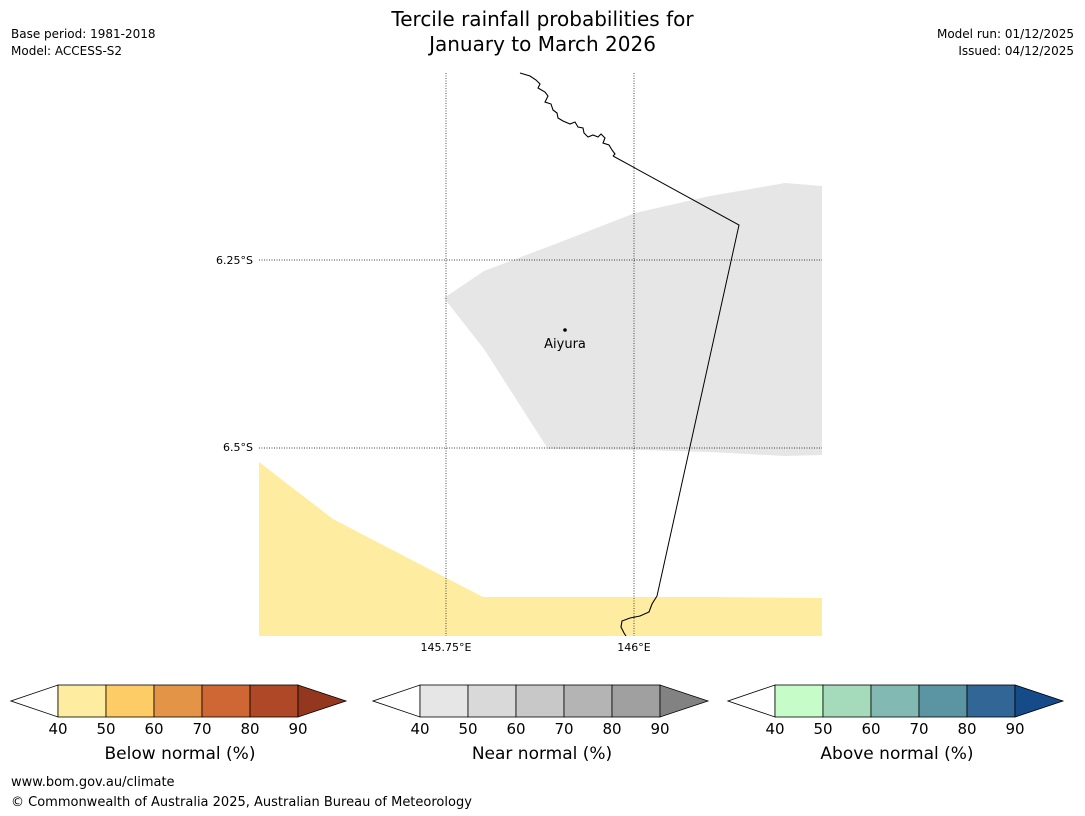 The height and width of the screenshot is (816, 1085). Describe the element at coordinates (565, 330) in the screenshot. I see `place-marker-aiyura` at that location.